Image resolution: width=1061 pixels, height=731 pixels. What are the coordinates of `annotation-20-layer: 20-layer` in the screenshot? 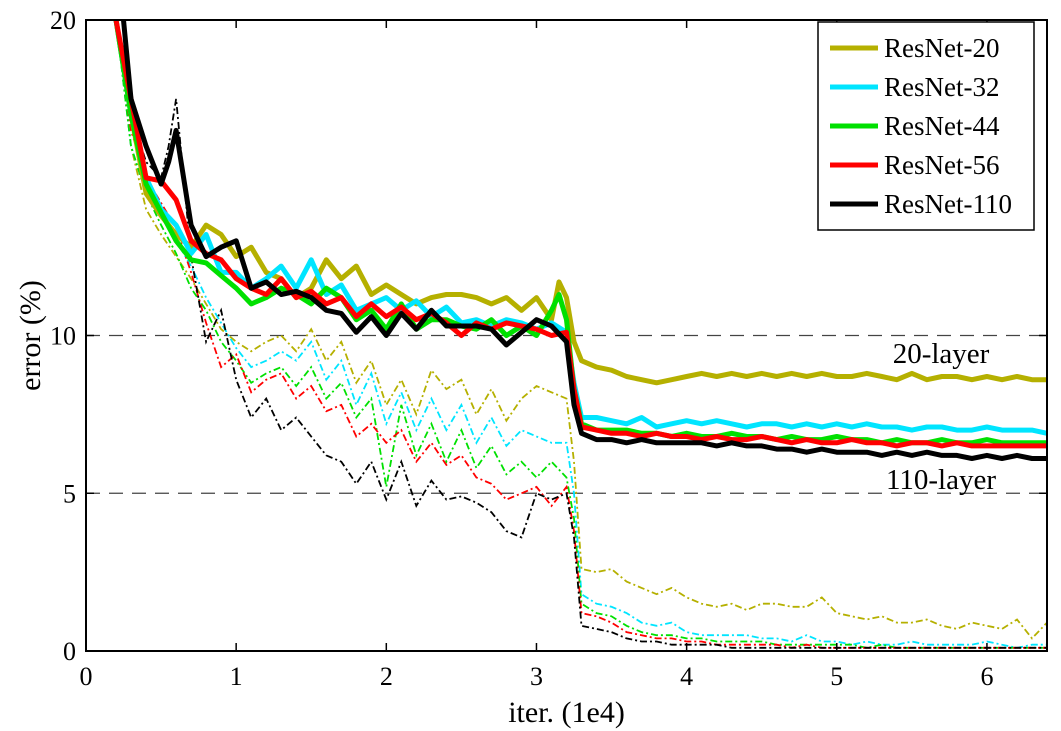 It's located at (941, 354).